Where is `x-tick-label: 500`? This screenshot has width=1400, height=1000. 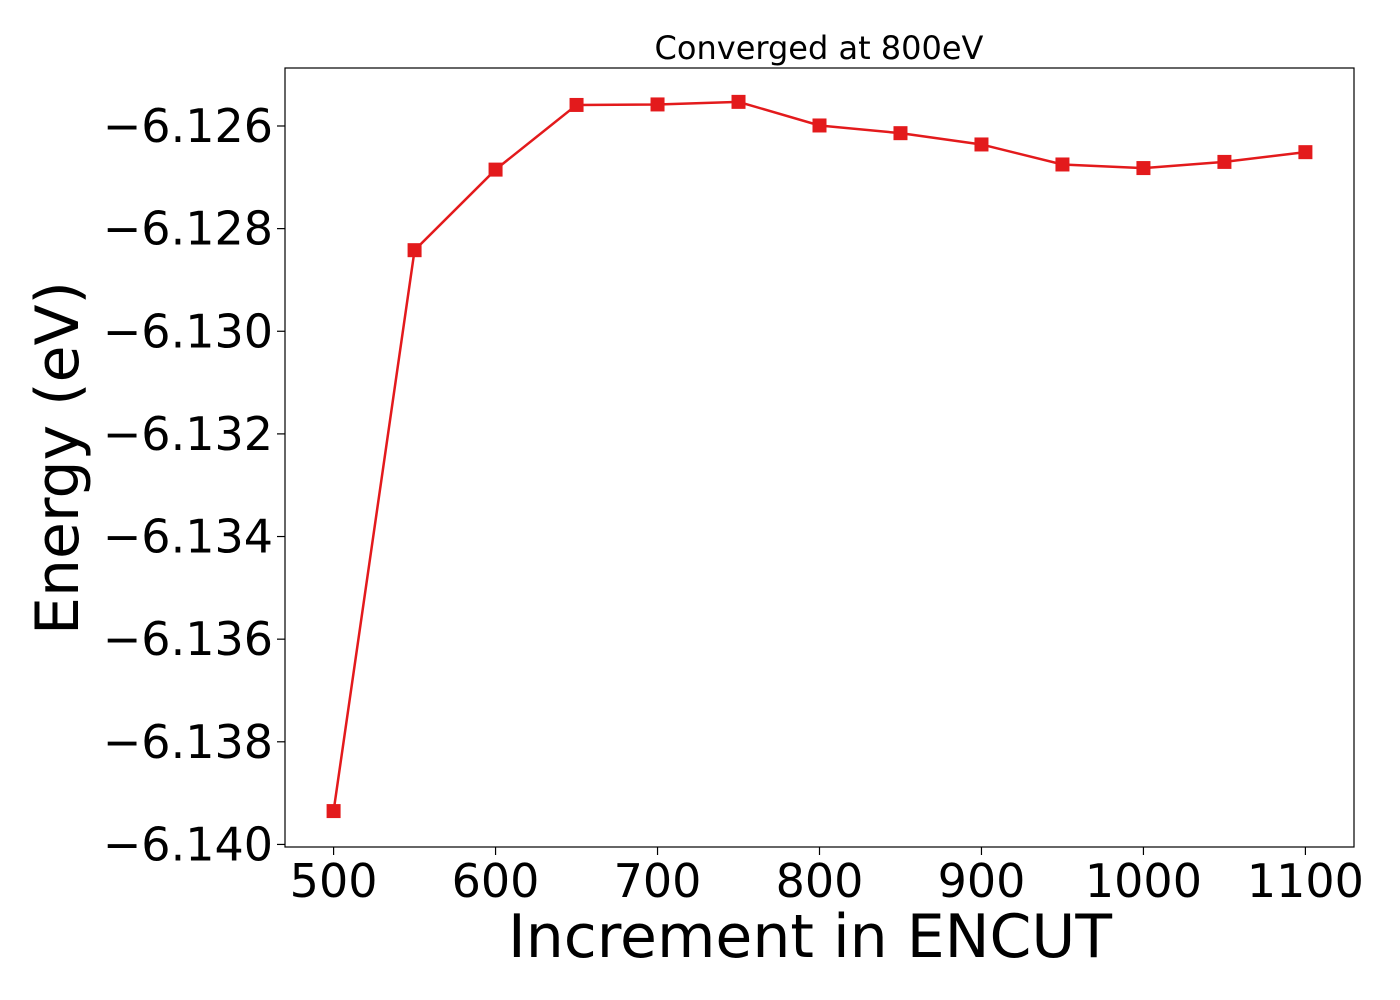 x-tick-label: 500 is located at coordinates (334, 881).